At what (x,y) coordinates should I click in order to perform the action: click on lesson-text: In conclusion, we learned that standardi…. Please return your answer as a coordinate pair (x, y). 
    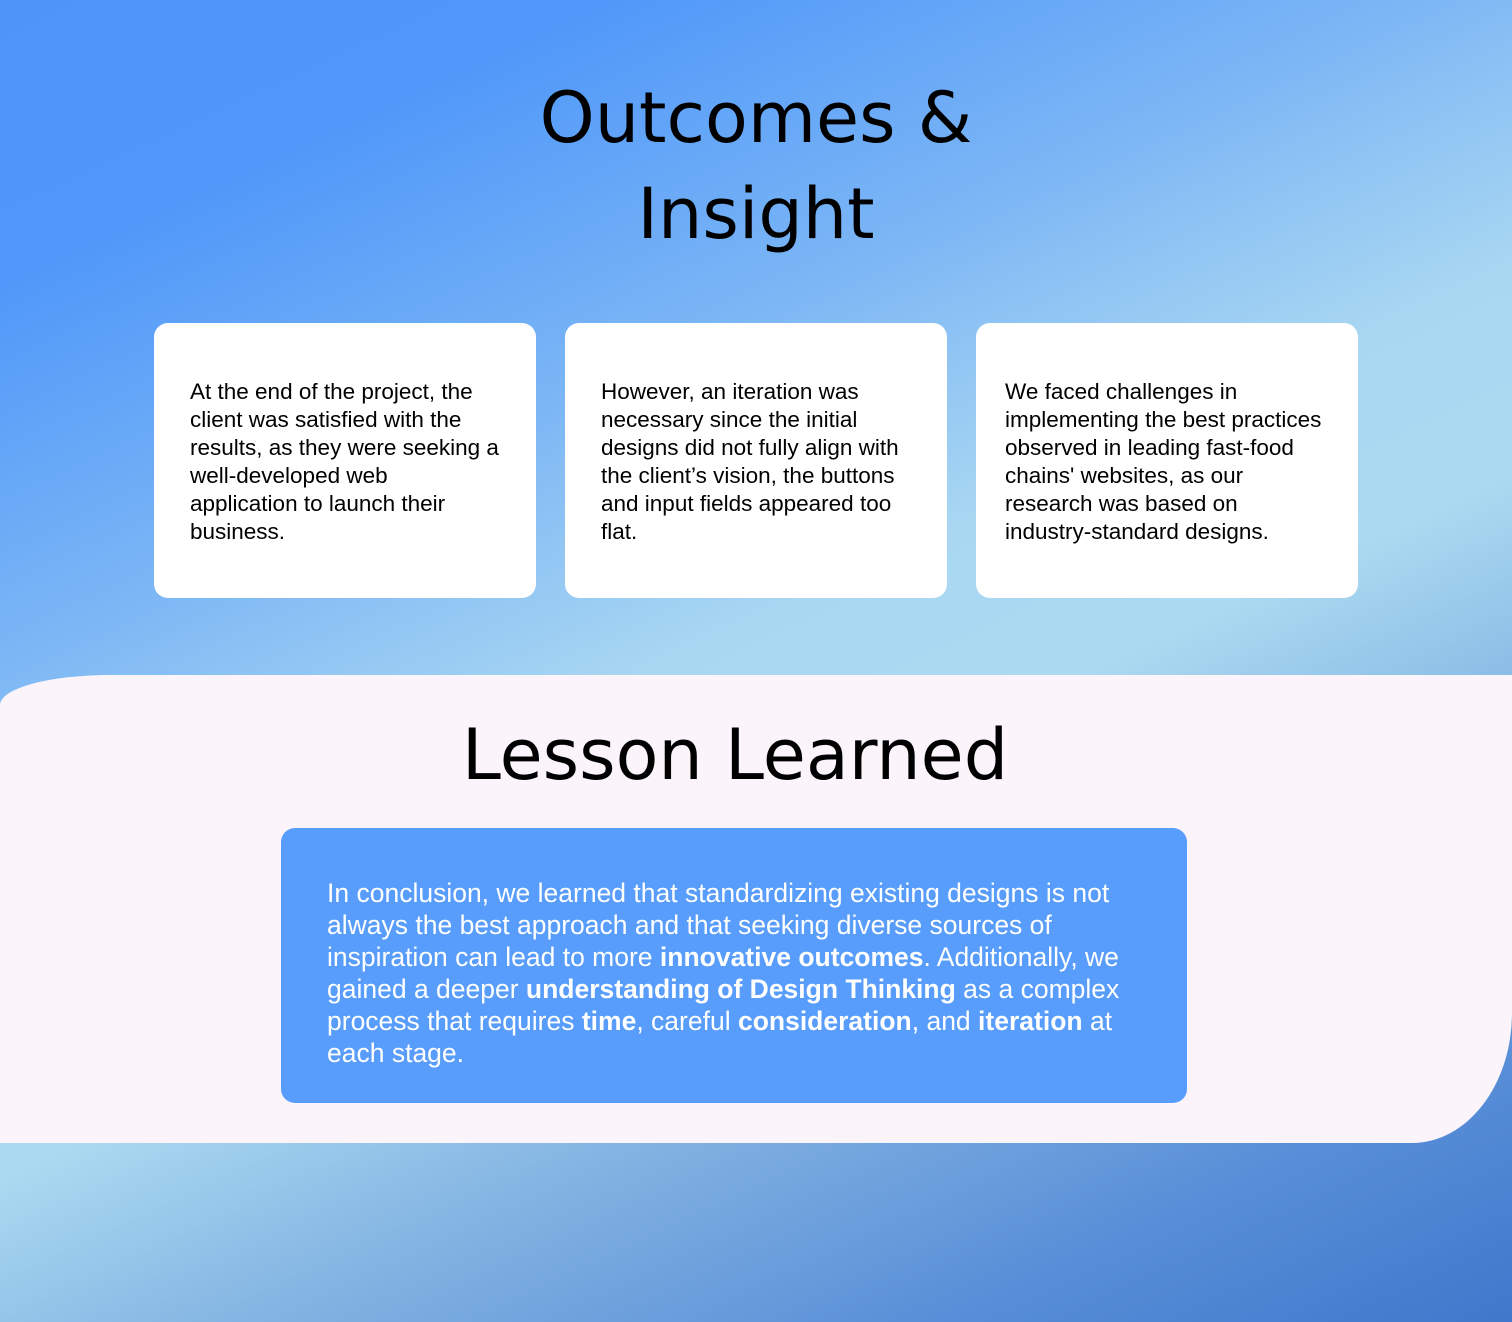
    Looking at the image, I should click on (742, 973).